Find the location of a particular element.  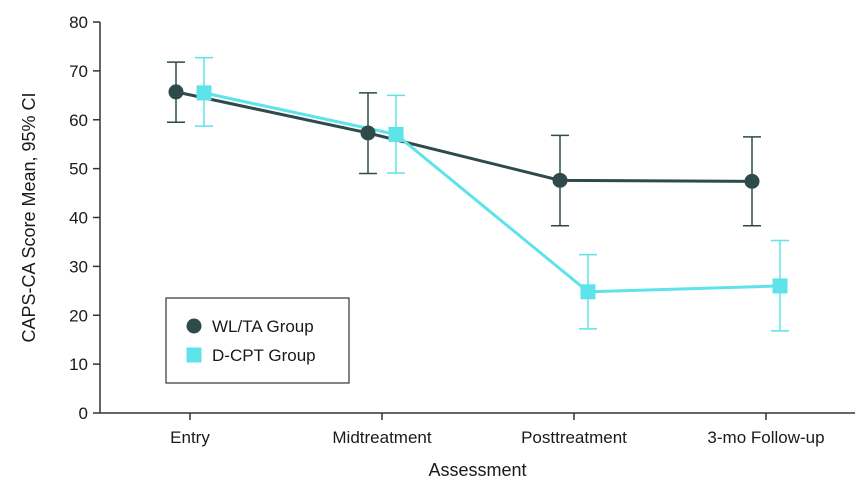

y-axis-title: CAPS-CA Score Mean, 95% CI is located at coordinates (29, 217).